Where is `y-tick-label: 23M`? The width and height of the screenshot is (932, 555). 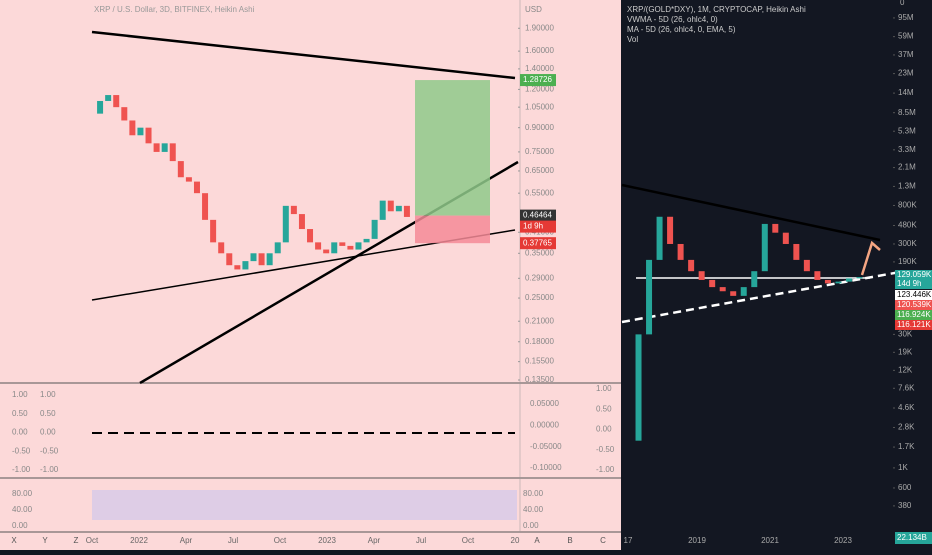 y-tick-label: 23M is located at coordinates (906, 73).